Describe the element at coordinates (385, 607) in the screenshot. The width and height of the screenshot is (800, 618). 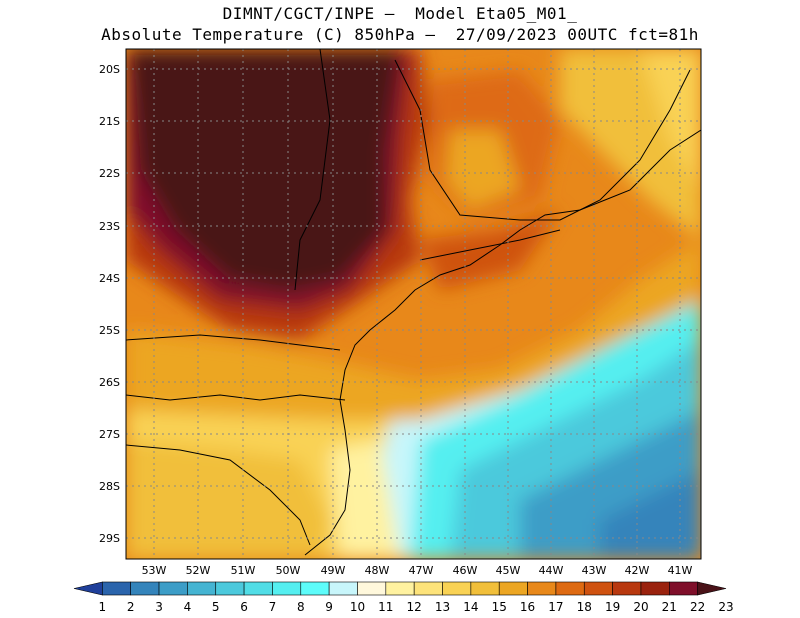
I see `colorbar-label: 11` at that location.